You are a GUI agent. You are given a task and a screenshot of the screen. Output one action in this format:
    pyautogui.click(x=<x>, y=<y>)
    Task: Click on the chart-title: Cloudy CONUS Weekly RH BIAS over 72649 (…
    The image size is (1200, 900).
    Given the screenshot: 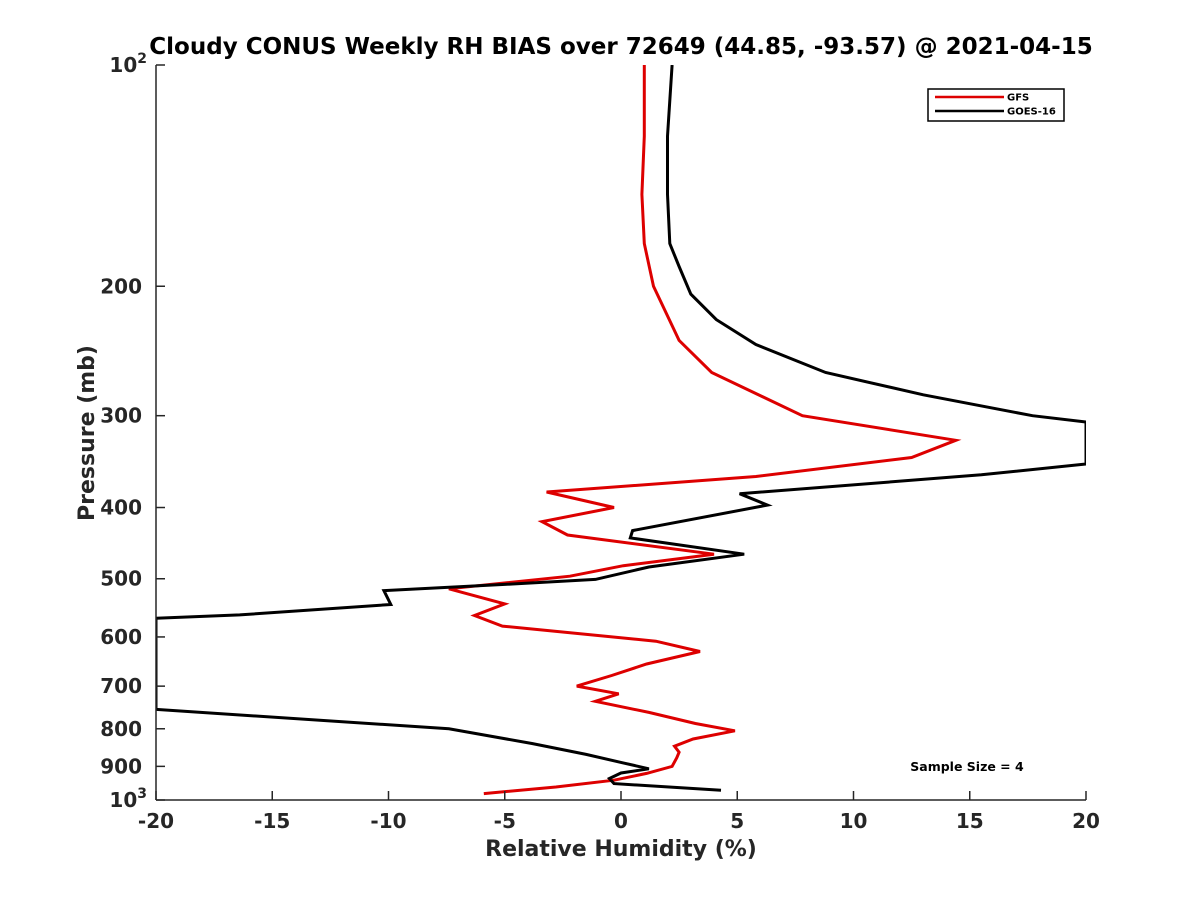 What is the action you would take?
    pyautogui.click(x=620, y=47)
    